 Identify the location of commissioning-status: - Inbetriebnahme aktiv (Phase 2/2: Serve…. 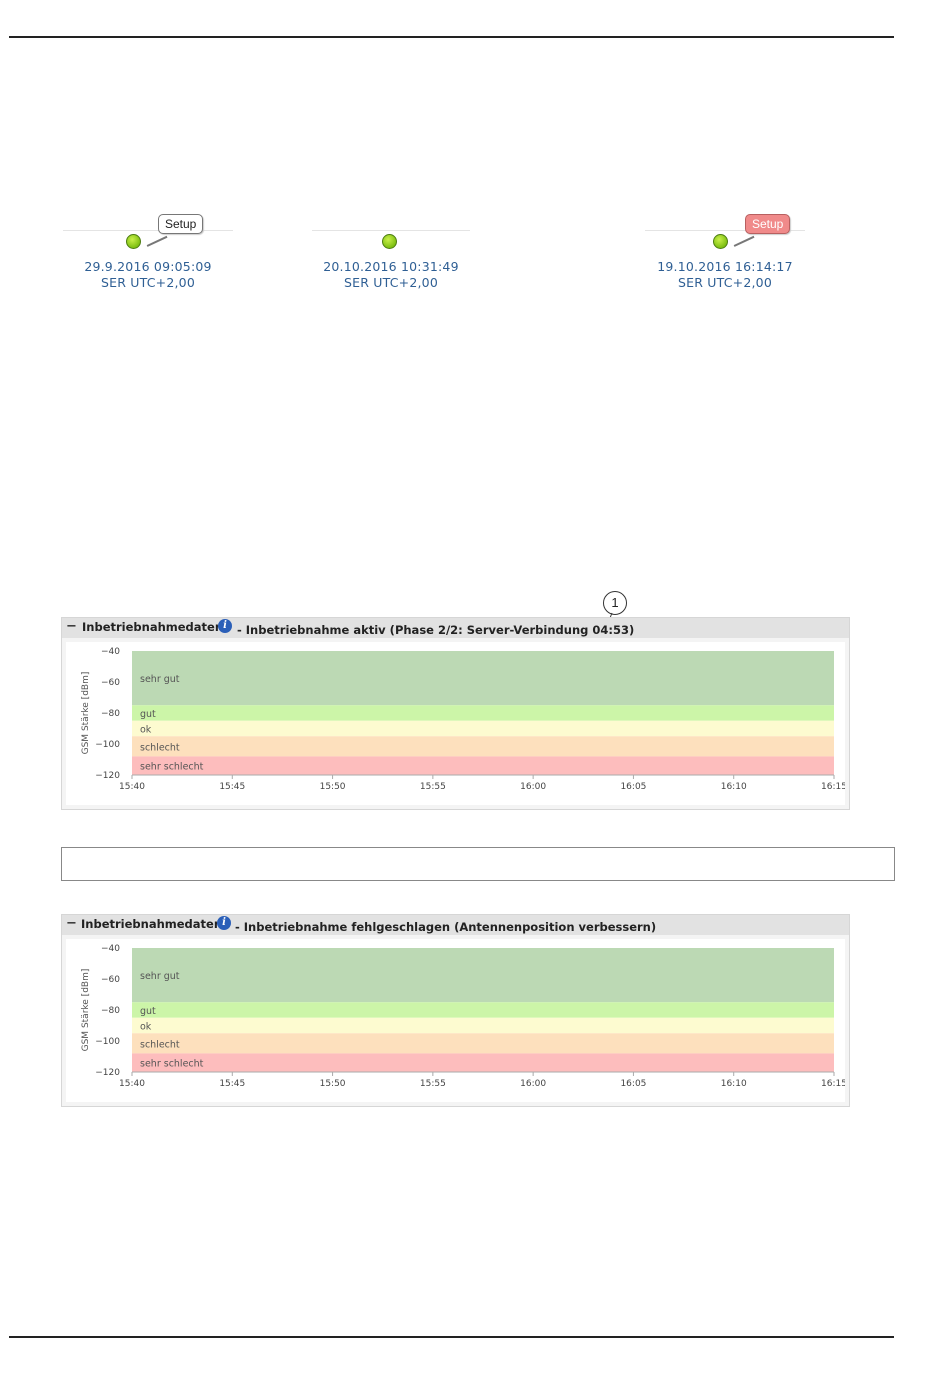
(436, 630).